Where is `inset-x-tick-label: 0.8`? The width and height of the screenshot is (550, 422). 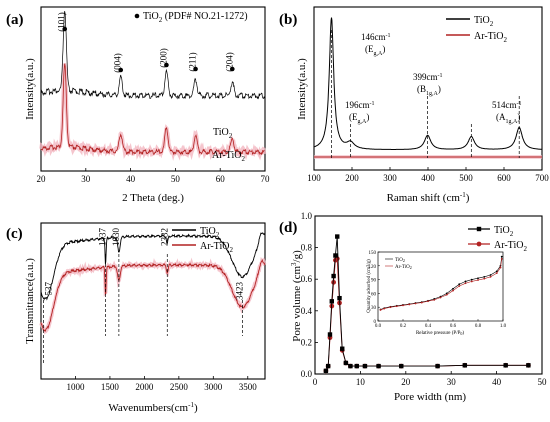 inset-x-tick-label: 0.8 is located at coordinates (478, 326).